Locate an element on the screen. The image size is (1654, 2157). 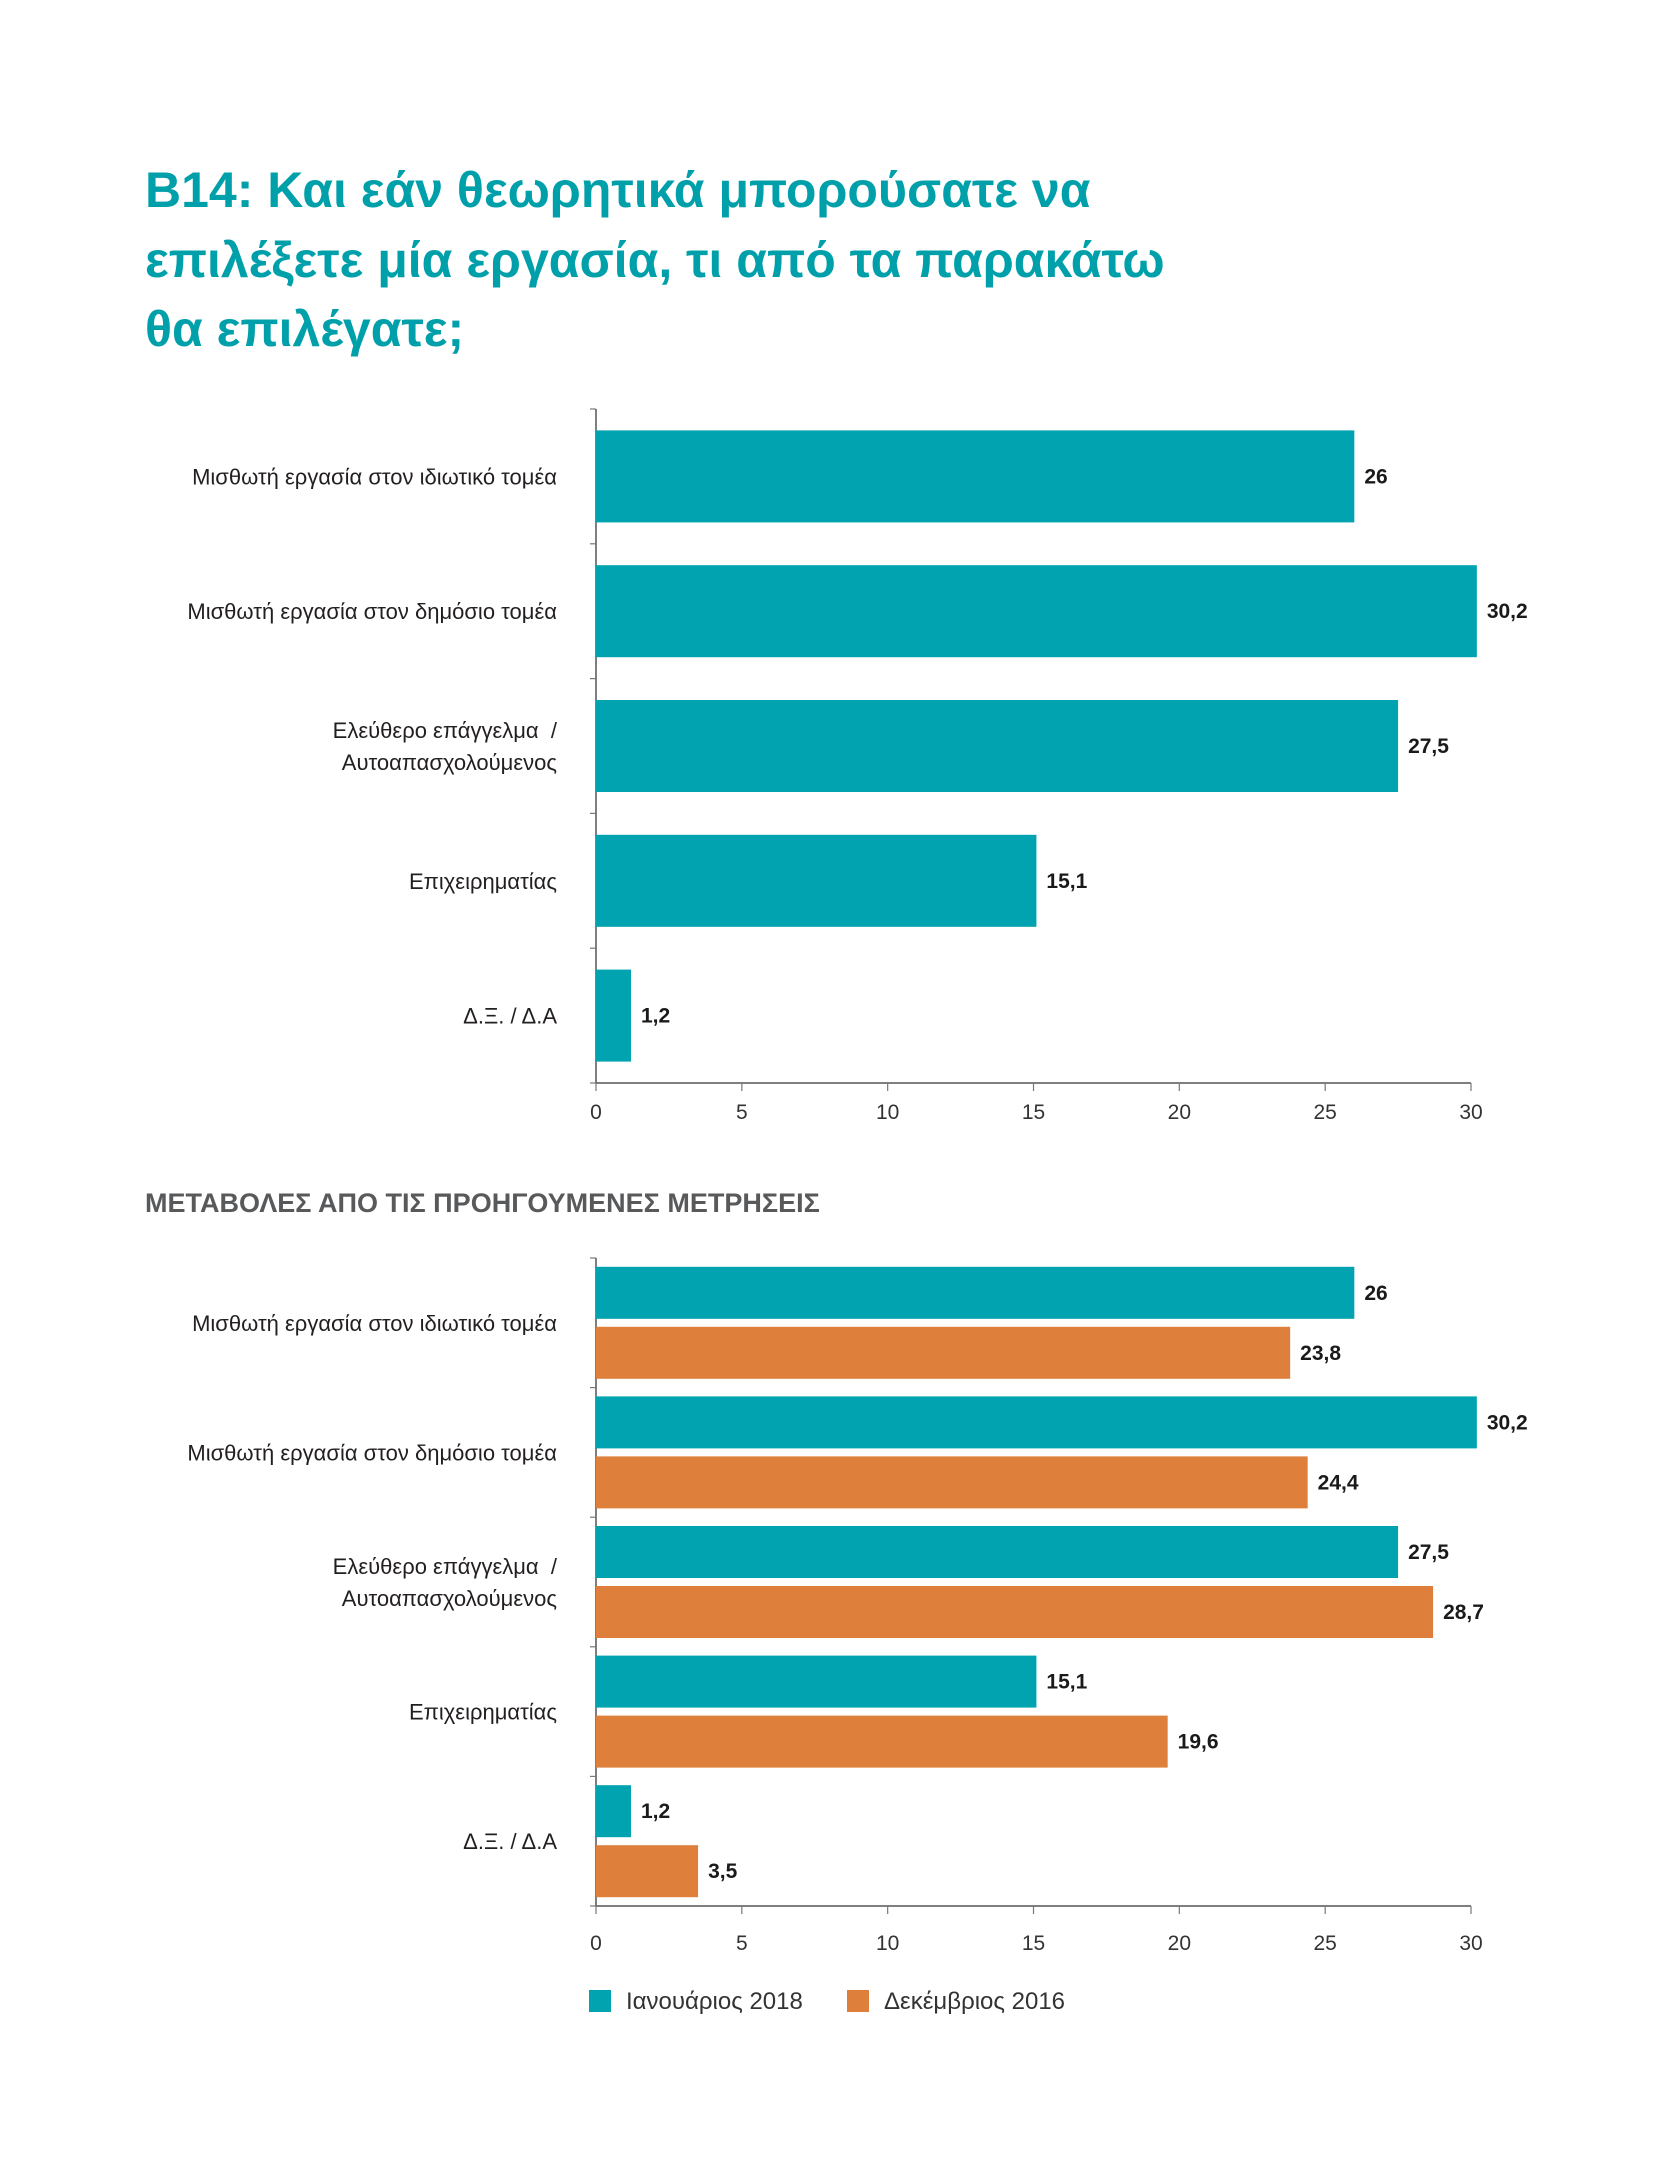
comparison-chart-title: ΜΕΤΑΒΟΛΕΣ ΑΠΟ ΤΙΣ ΠΡΟΗΓΟΥΜΕΝΕΣ ΜΕΤΡΗΣΕΙΣ is located at coordinates (482, 1203).